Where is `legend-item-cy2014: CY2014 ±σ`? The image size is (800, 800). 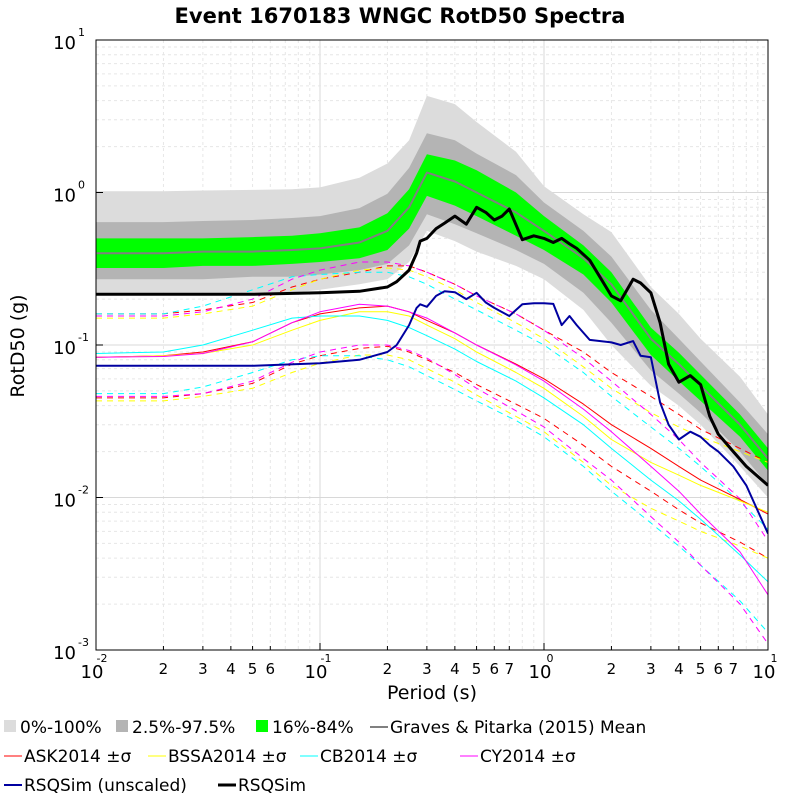 legend-item-cy2014: CY2014 ±σ is located at coordinates (518, 757).